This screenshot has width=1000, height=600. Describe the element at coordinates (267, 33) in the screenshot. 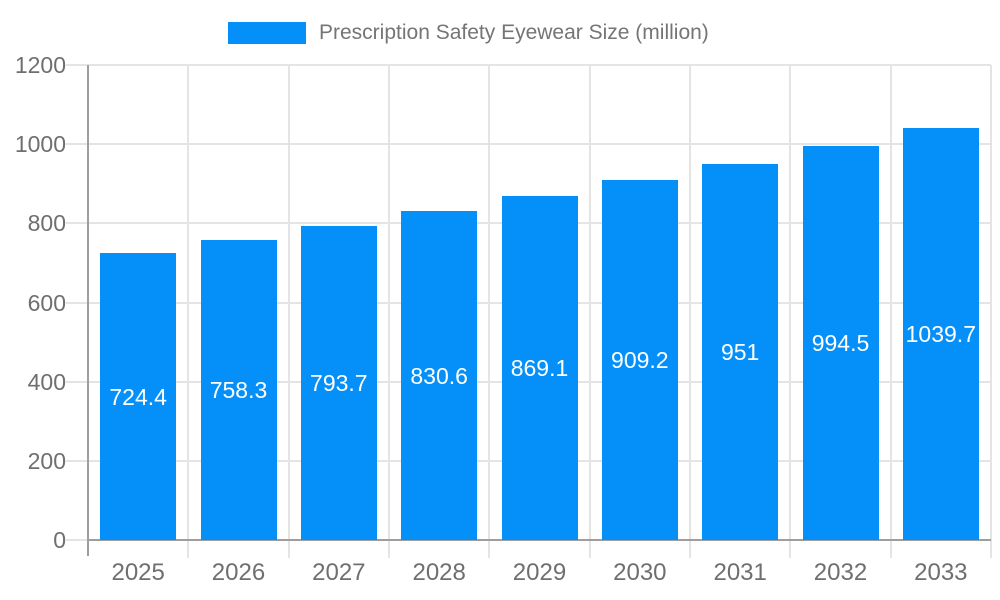

I see `legend-swatch-icon` at that location.